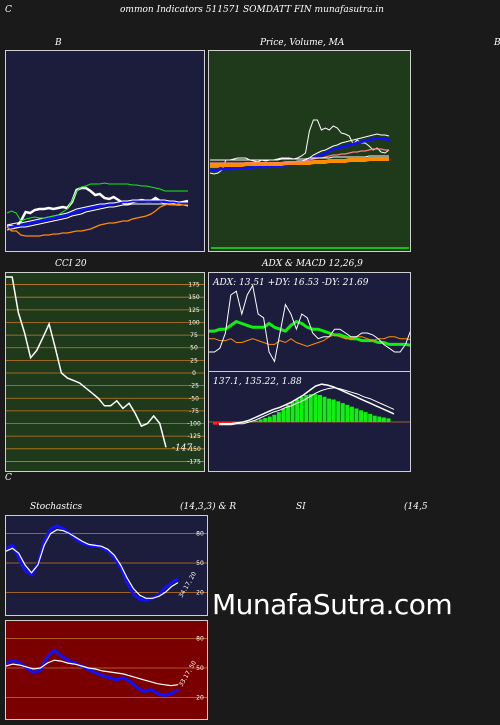 The width and height of the screenshot is (500, 725). What do you see at coordinates (194, 373) in the screenshot?
I see `cci-tick-label: 0` at bounding box center [194, 373].